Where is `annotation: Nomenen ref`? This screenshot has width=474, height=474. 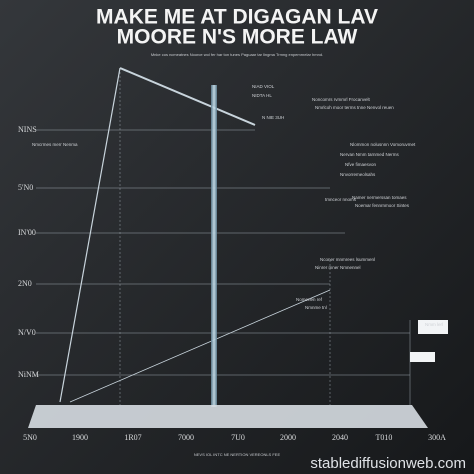 annotation: Nomenen ref is located at coordinates (309, 299).